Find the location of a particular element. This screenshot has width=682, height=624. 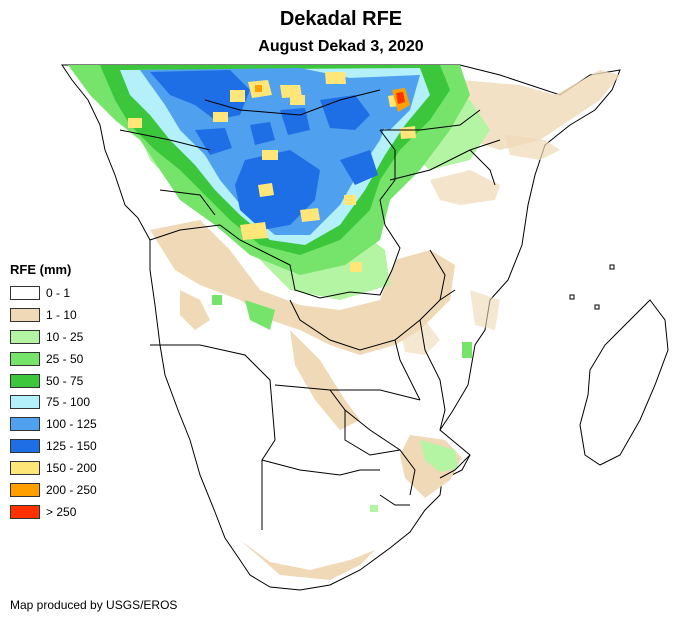

map-title: Dekadal RFE is located at coordinates (341, 19).